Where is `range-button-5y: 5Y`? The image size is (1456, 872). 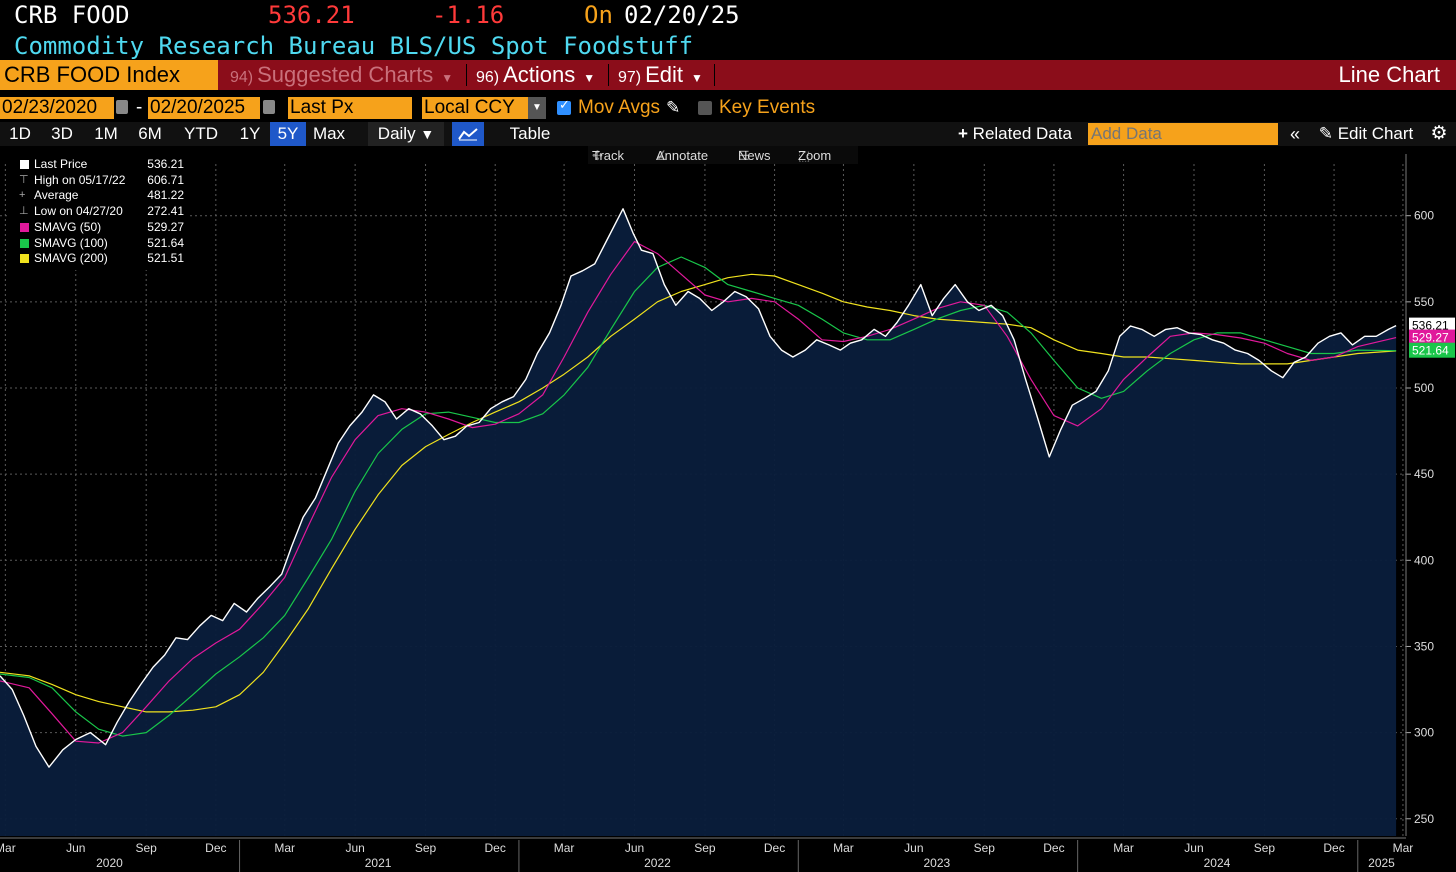 range-button-5y: 5Y is located at coordinates (288, 134).